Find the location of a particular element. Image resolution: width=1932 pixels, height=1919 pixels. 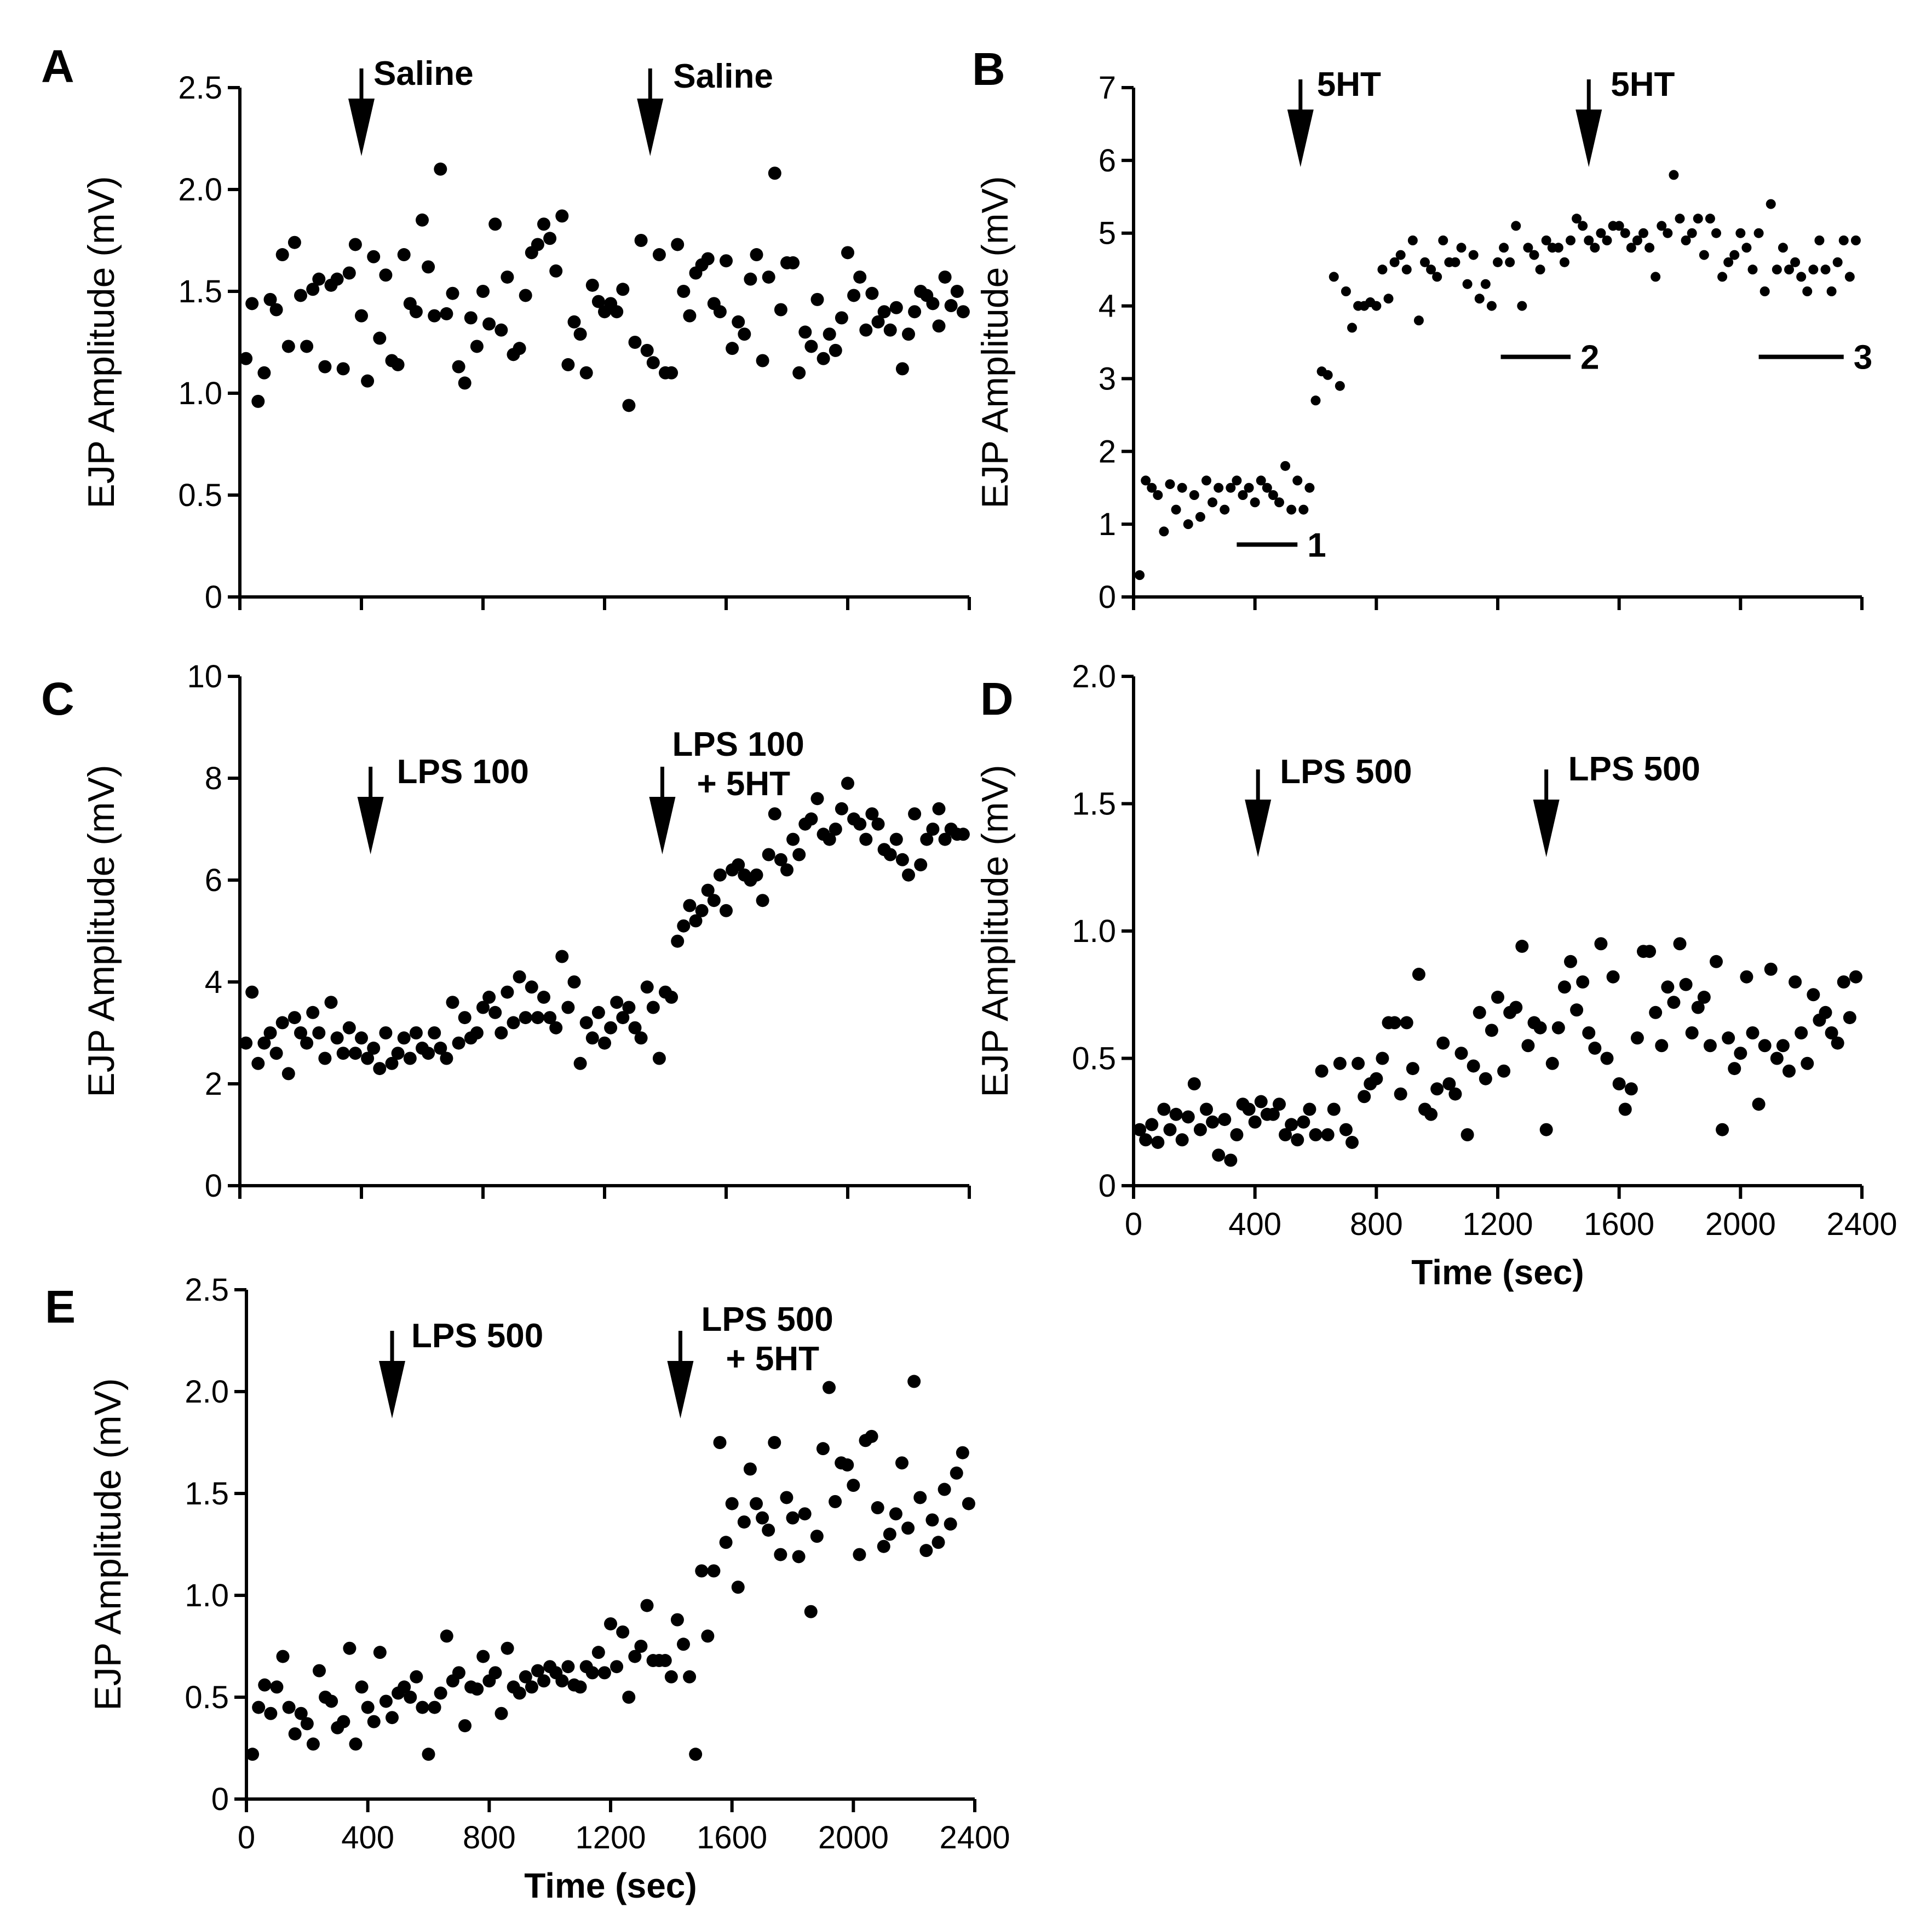

x-tick-label: 800 is located at coordinates (1377, 1224).